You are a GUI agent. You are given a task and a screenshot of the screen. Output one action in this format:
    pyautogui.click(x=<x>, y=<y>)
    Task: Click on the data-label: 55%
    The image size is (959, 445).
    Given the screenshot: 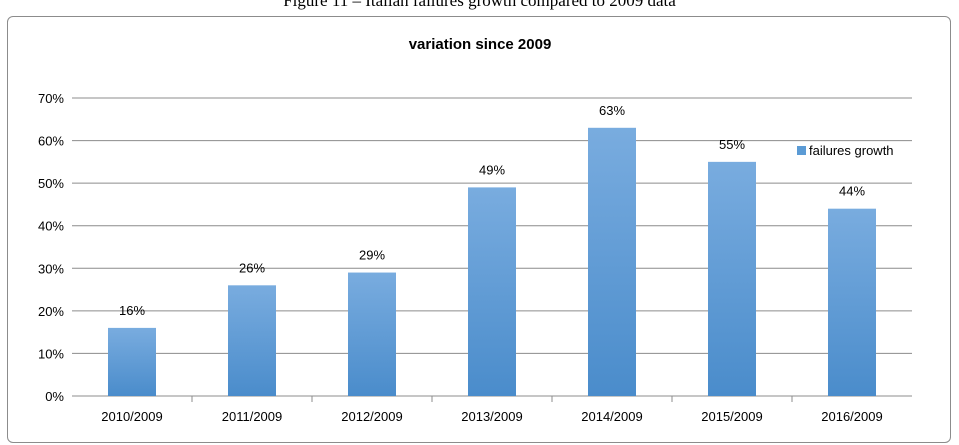 What is the action you would take?
    pyautogui.click(x=732, y=144)
    